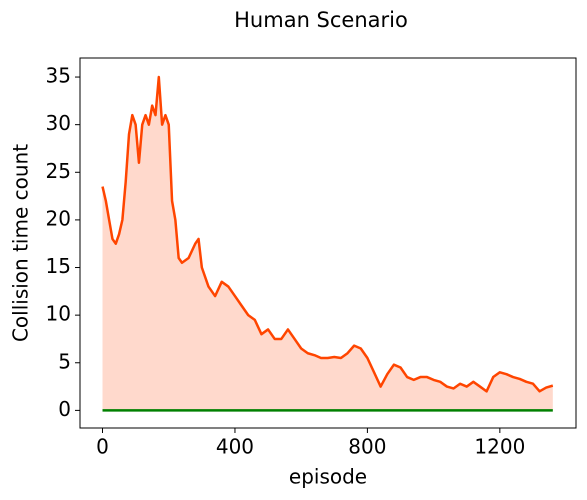 Image resolution: width=587 pixels, height=500 pixels. What do you see at coordinates (58, 76) in the screenshot?
I see `y-tick-label: 35` at bounding box center [58, 76].